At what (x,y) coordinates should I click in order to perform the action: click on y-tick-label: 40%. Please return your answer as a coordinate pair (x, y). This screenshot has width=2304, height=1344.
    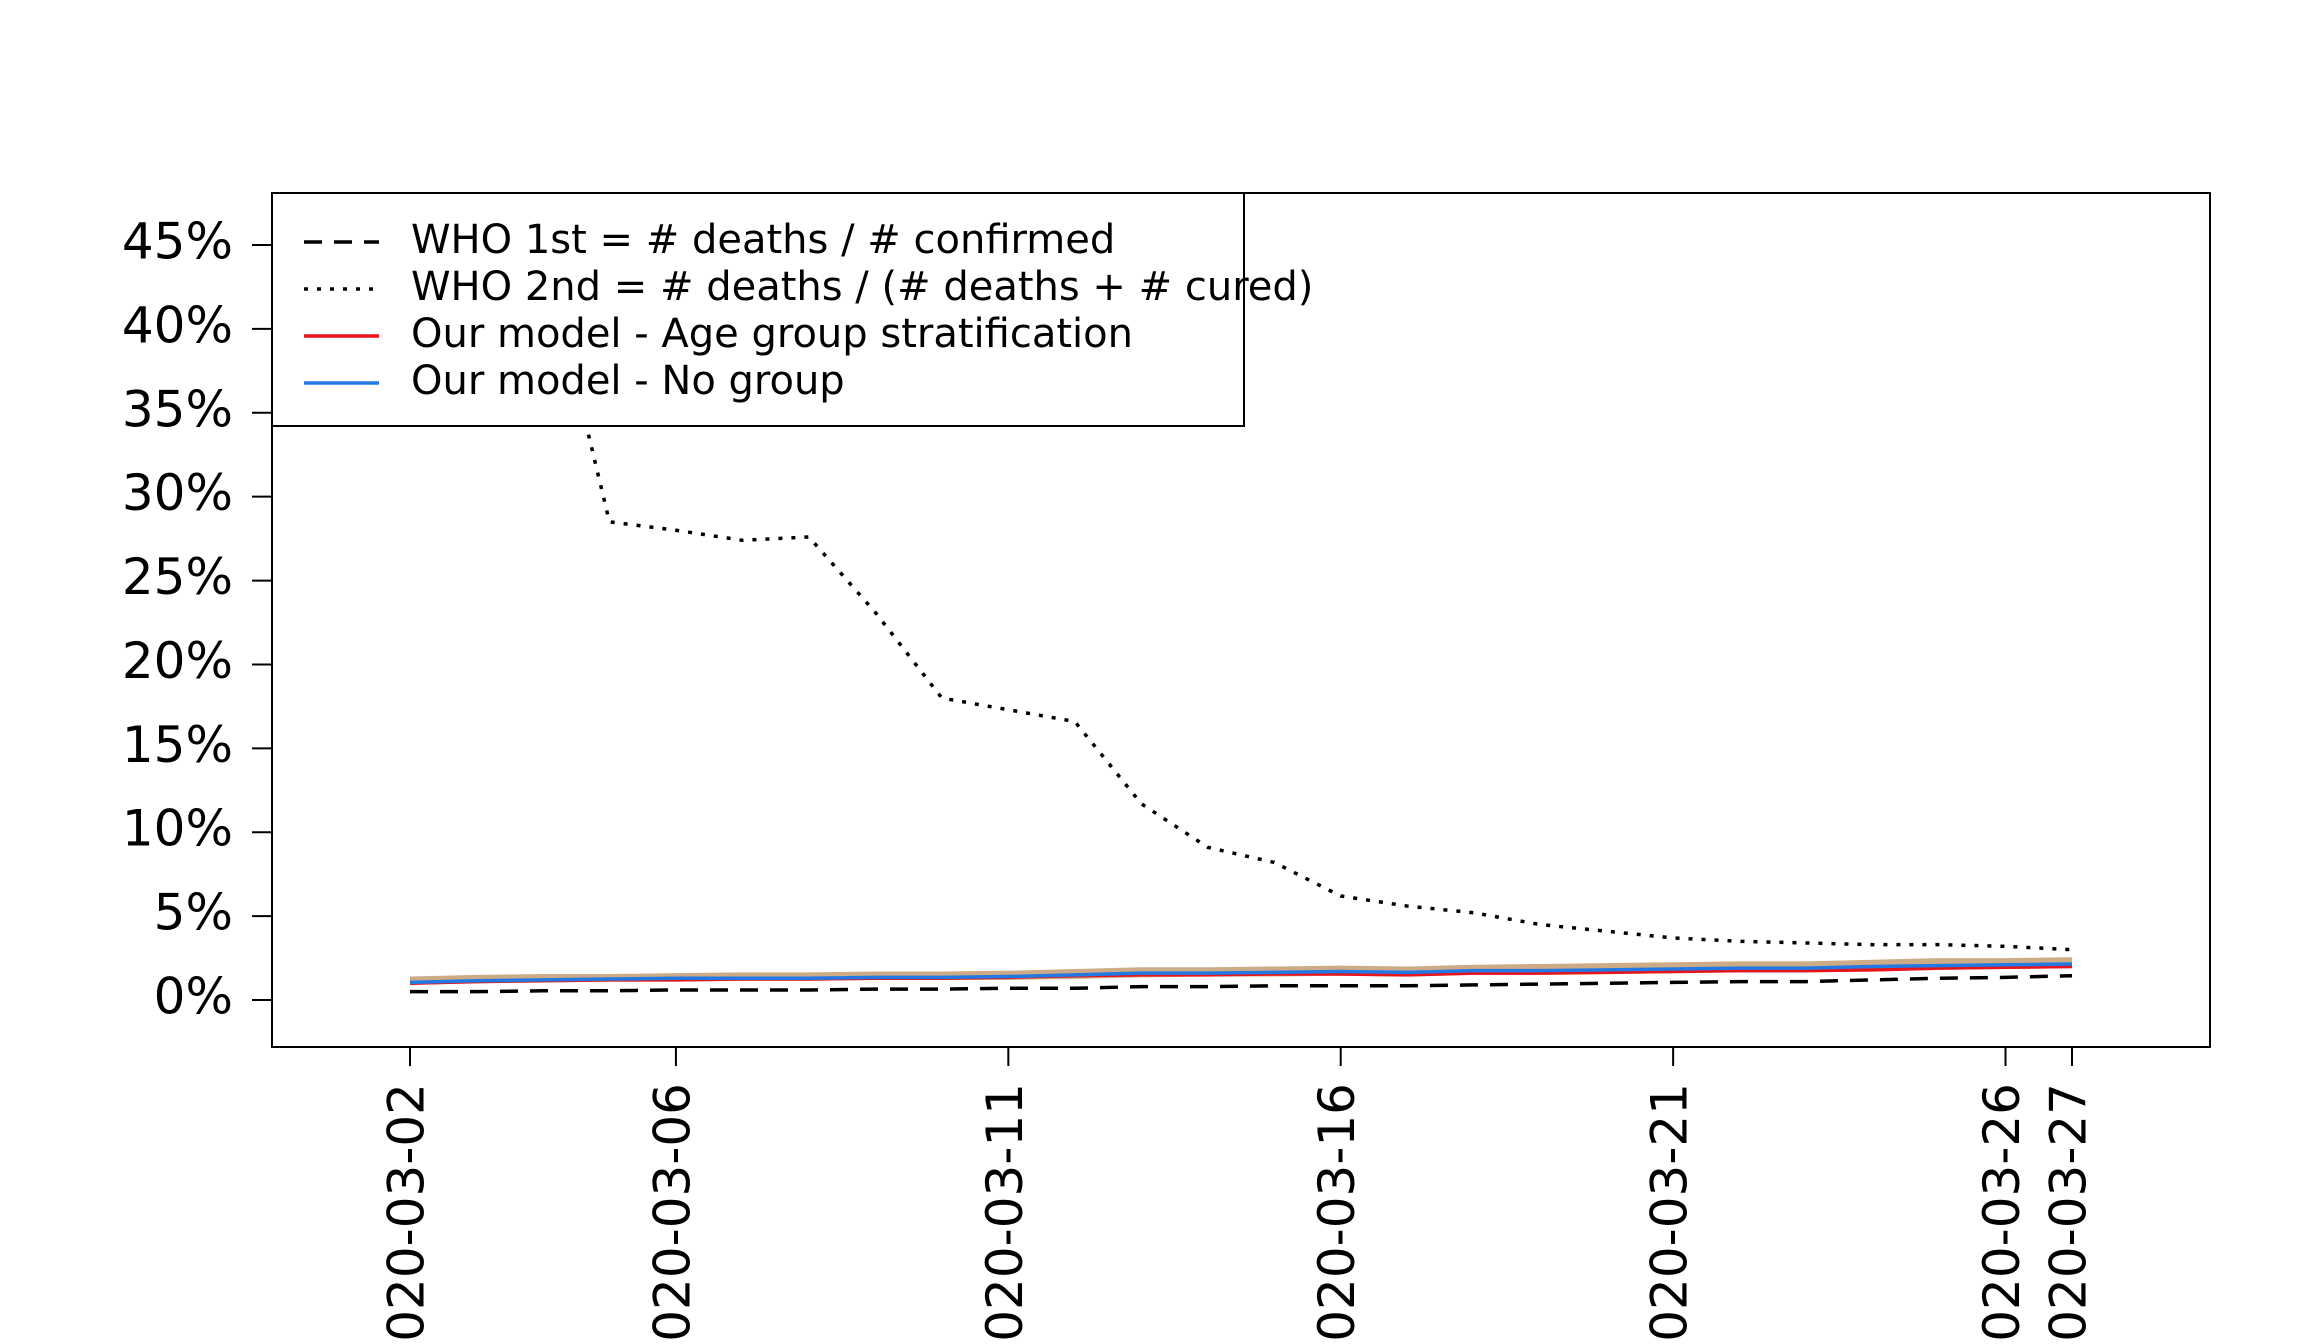
    Looking at the image, I should click on (177, 325).